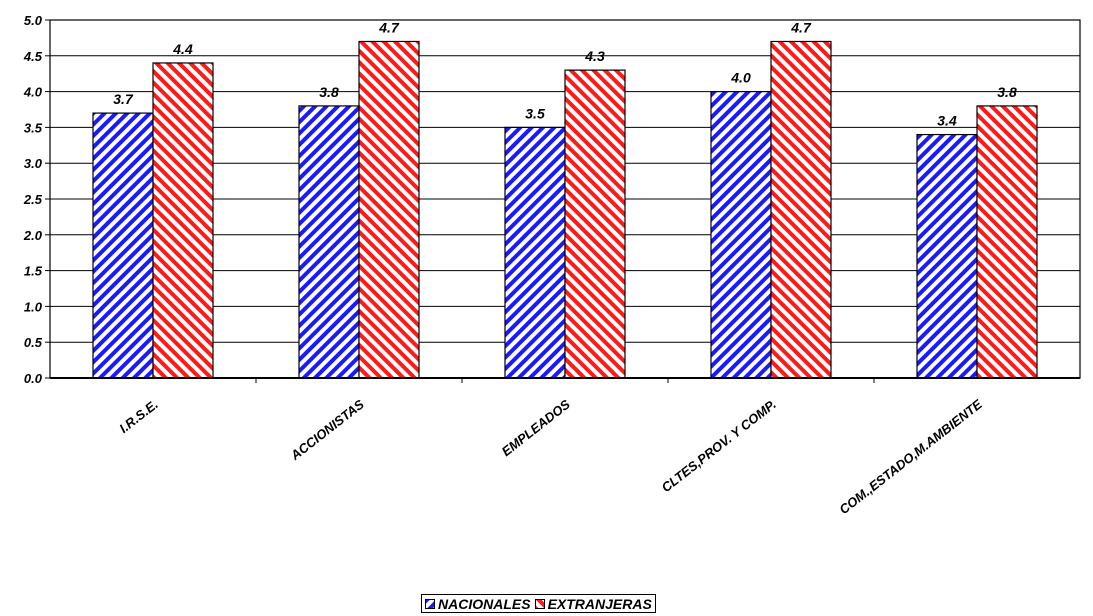  I want to click on y-tick-label: 0.5, so click(33, 342).